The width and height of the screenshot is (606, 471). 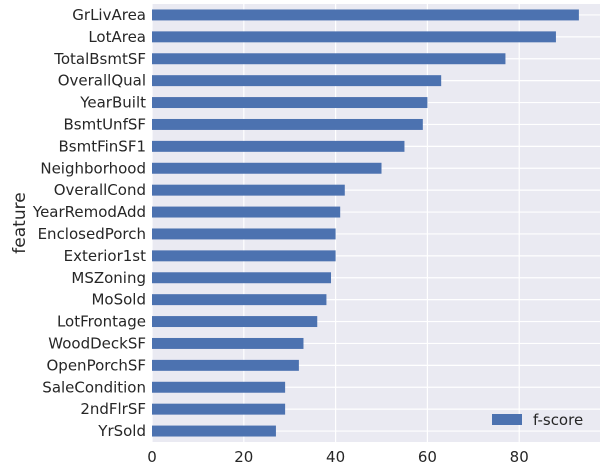 What do you see at coordinates (104, 124) in the screenshot?
I see `y-tick-label: BsmtUnfSF` at bounding box center [104, 124].